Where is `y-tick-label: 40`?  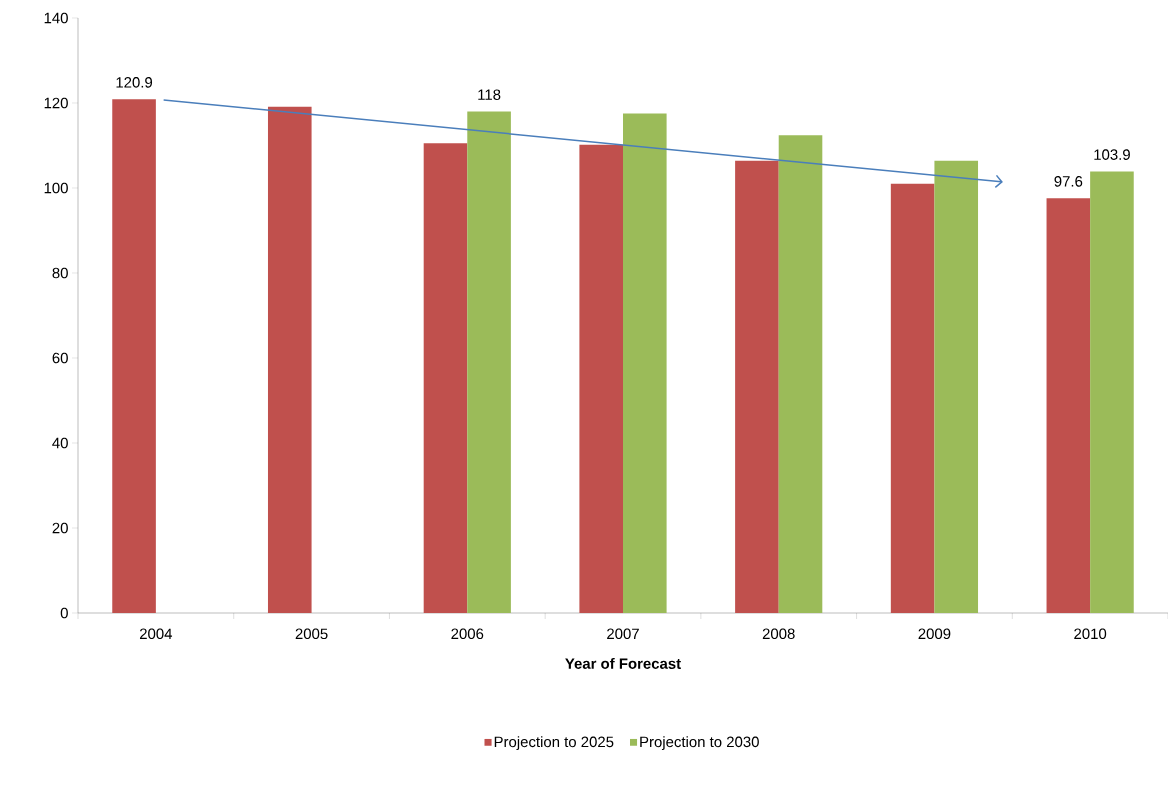
y-tick-label: 40 is located at coordinates (60, 443).